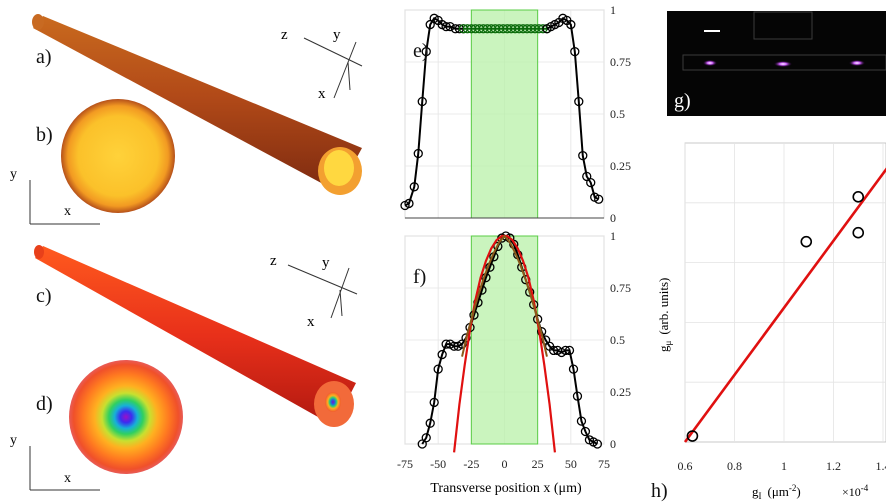 The image size is (886, 502). I want to click on panel-label-a: a), so click(44, 57).